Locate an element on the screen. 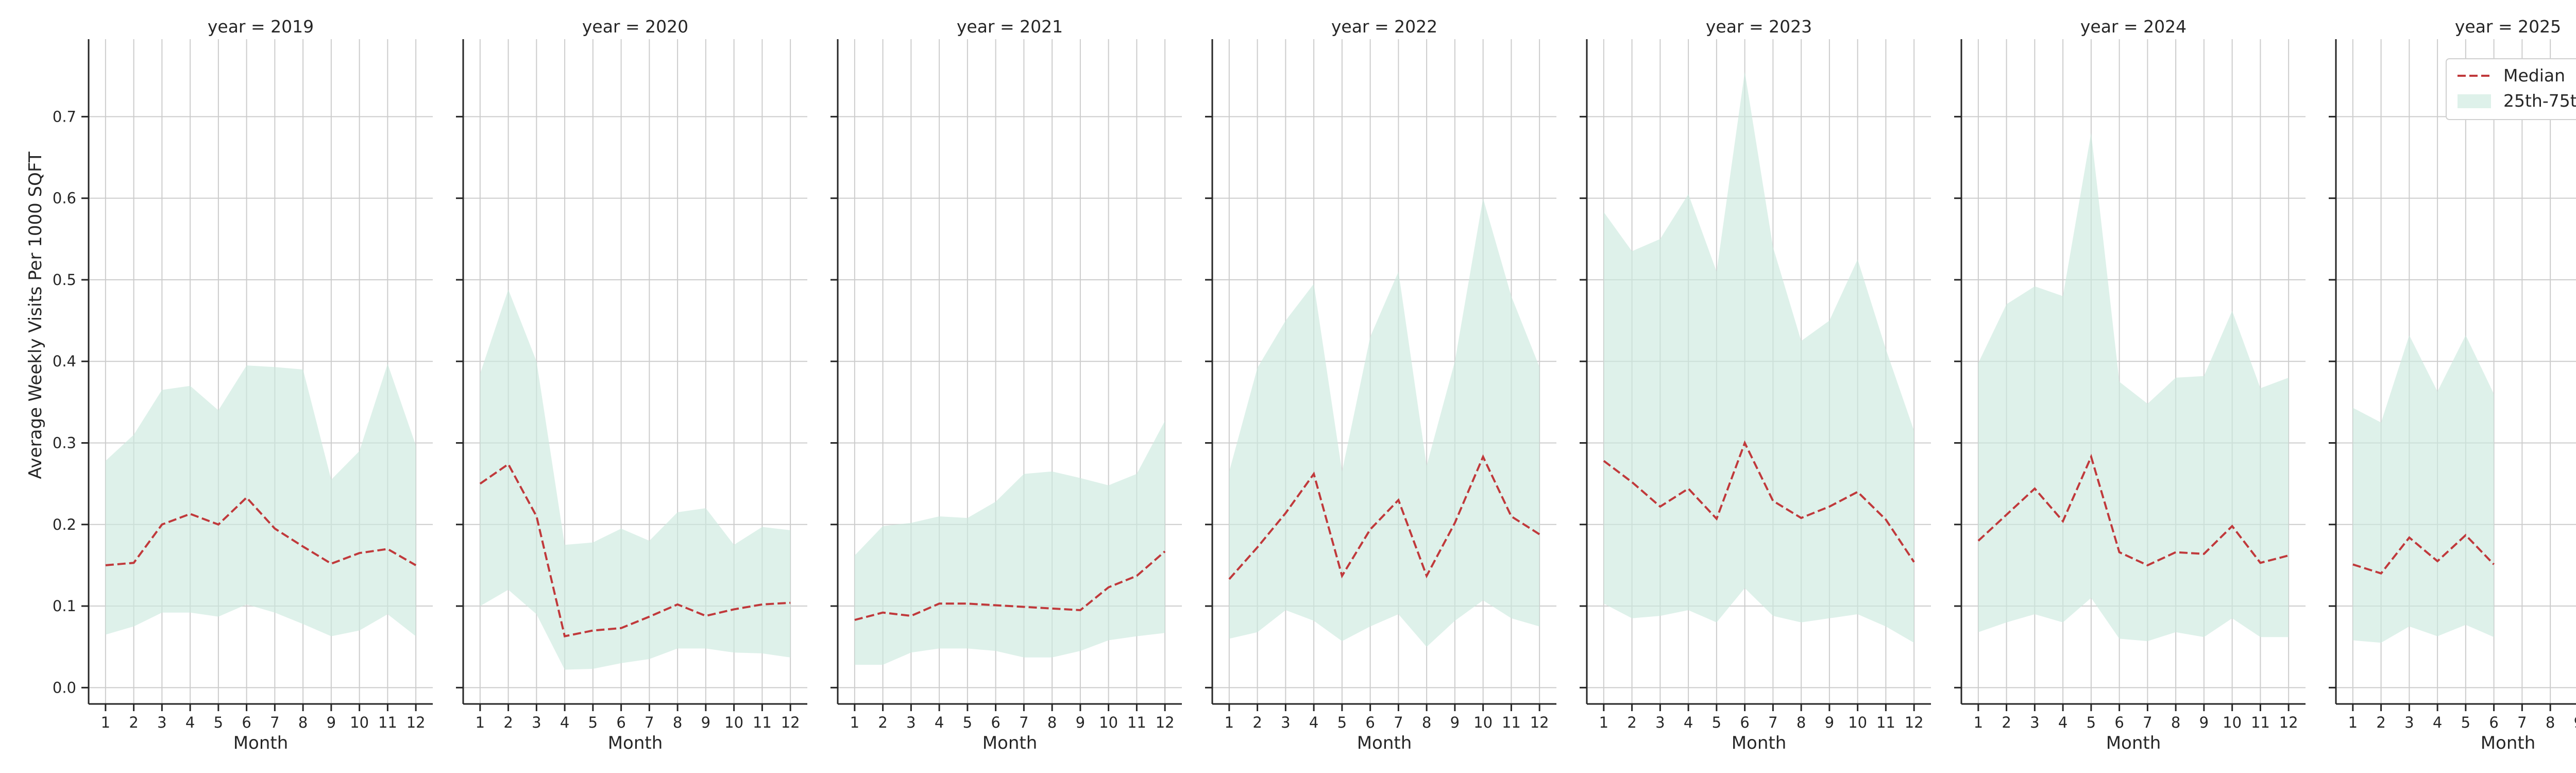 This screenshot has height=773, width=2576. legend-median-label: Median is located at coordinates (2534, 75).